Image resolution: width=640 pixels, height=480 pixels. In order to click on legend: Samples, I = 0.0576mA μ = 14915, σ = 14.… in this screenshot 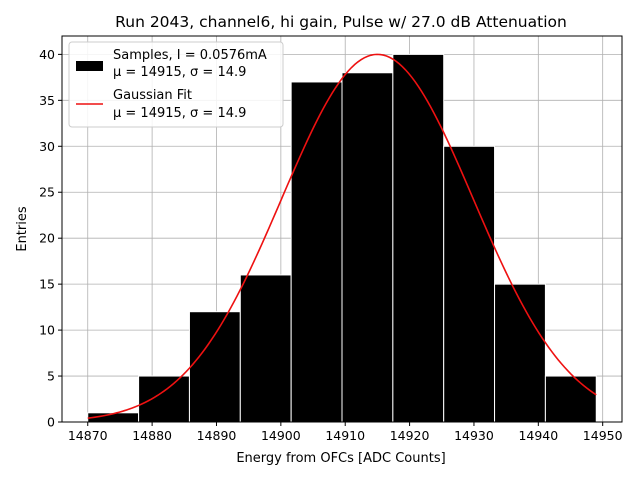, I will do `click(176, 84)`.